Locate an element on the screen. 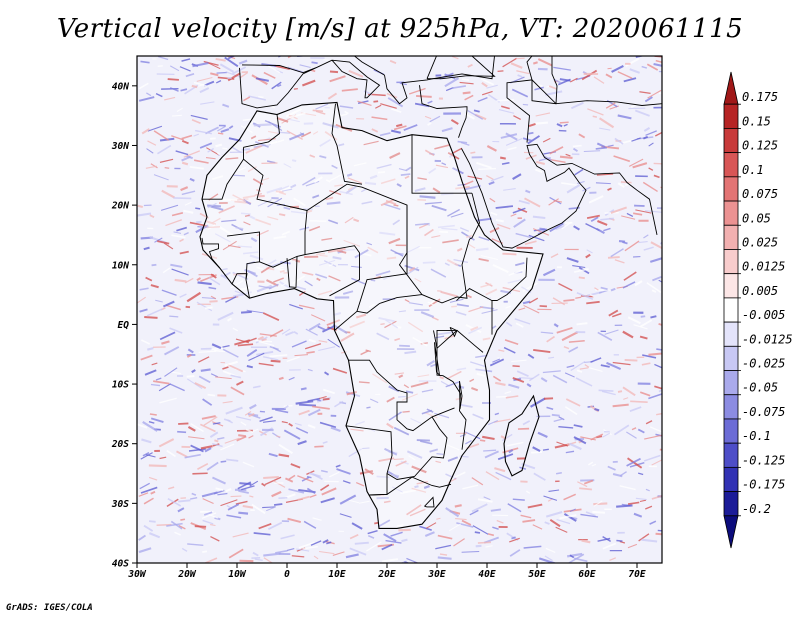 The width and height of the screenshot is (800, 618). colorbar-label: -0.175 is located at coordinates (763, 485).